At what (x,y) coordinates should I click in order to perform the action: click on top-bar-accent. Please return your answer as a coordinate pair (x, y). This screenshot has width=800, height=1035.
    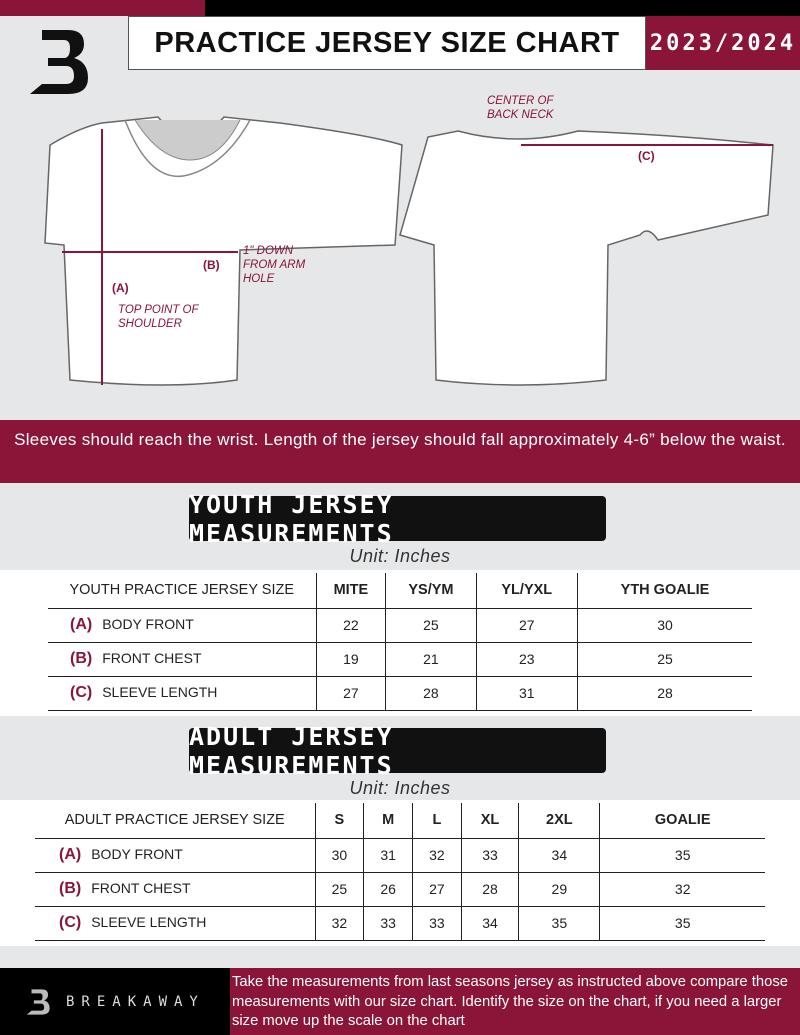
    Looking at the image, I should click on (102, 8).